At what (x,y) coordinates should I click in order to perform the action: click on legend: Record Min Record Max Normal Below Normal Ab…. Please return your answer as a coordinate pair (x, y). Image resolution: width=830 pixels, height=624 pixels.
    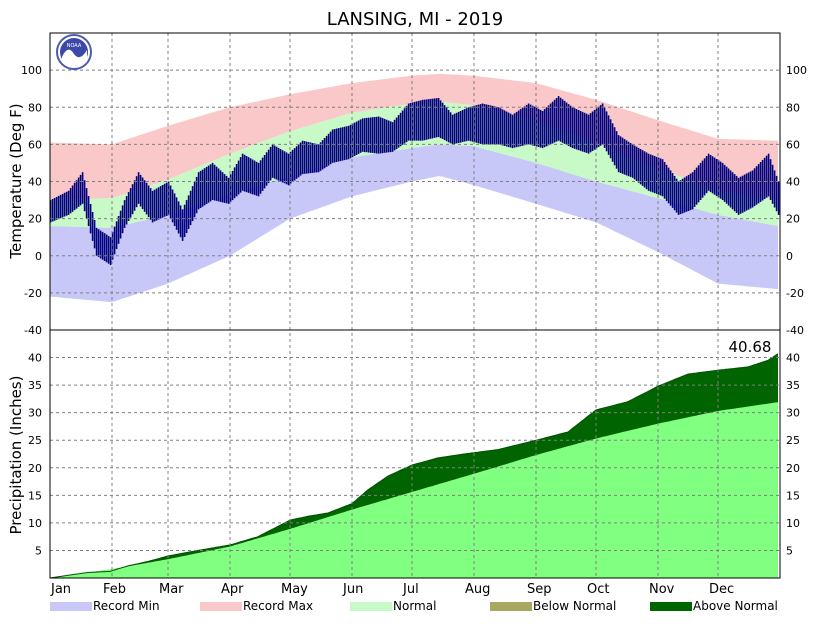
    Looking at the image, I should click on (414, 606).